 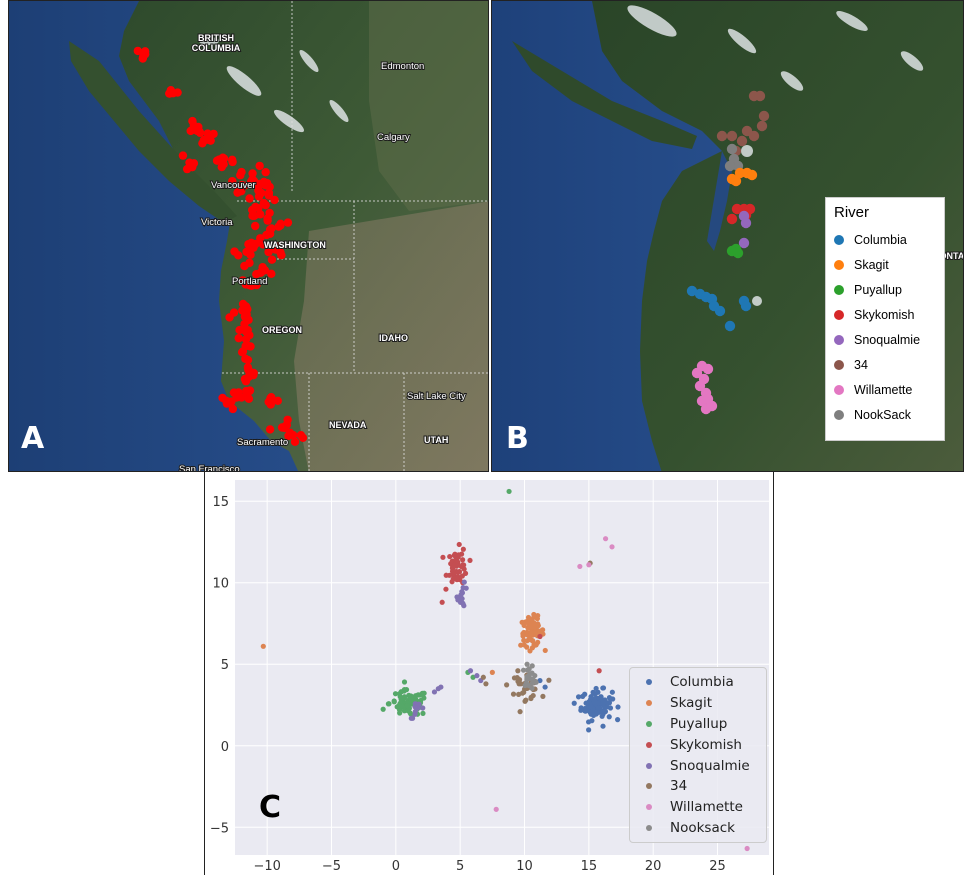 I want to click on legend-label: Nooksack, so click(x=702, y=827).